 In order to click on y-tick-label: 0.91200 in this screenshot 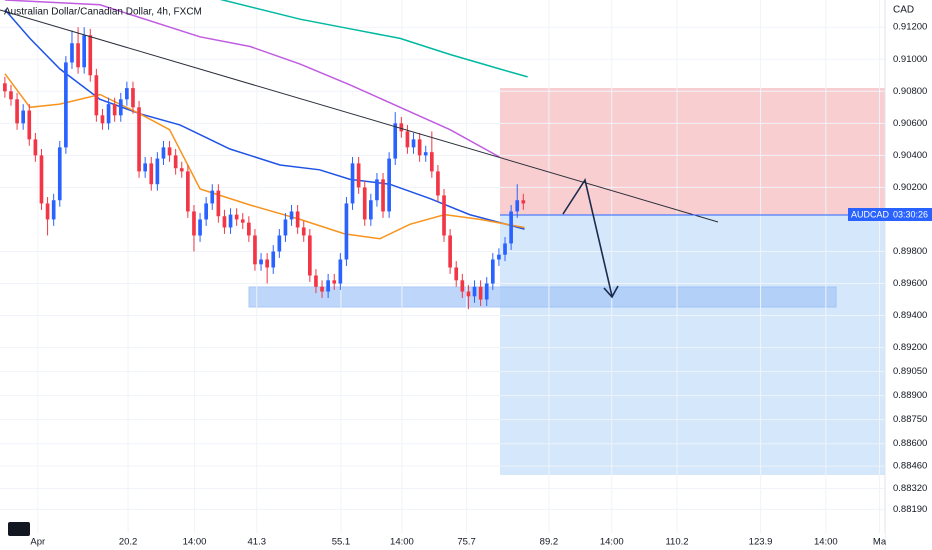, I will do `click(910, 27)`.